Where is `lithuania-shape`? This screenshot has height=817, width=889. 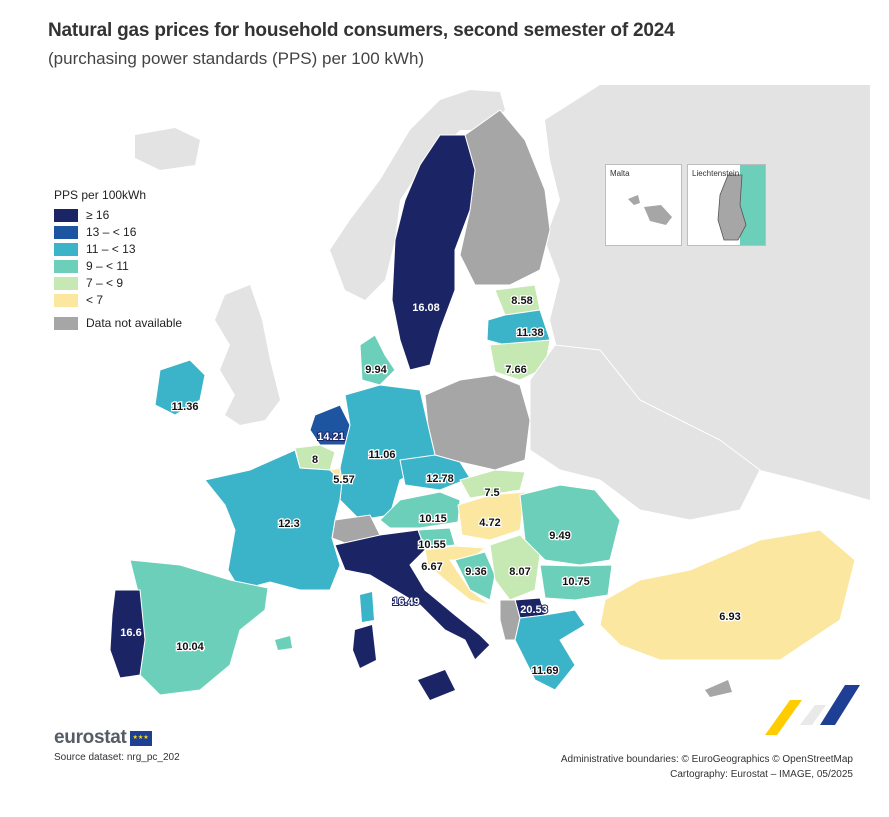 lithuania-shape is located at coordinates (520, 360).